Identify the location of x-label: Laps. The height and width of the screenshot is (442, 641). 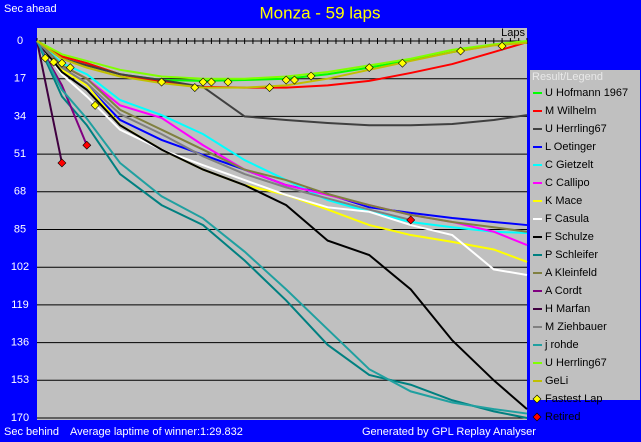
(513, 33).